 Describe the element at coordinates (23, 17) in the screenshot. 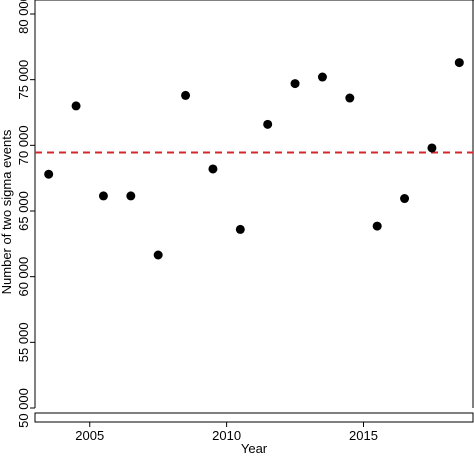

I see `y-tick-label: 80 000` at that location.